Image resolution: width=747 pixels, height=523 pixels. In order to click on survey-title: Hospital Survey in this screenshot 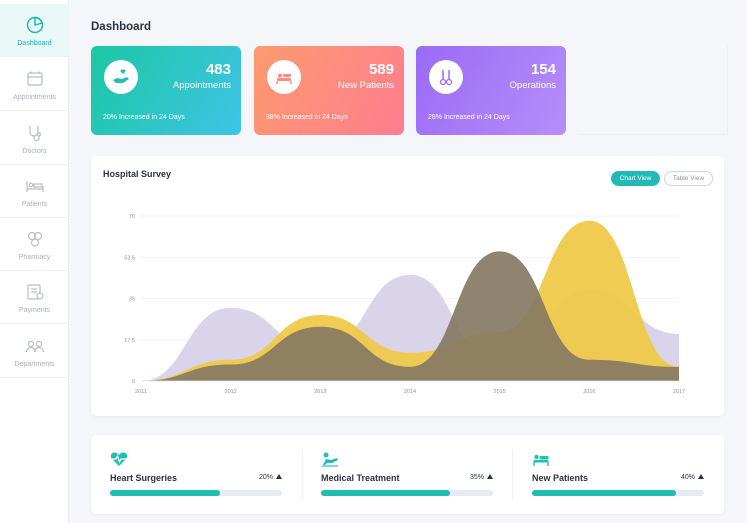, I will do `click(137, 174)`.